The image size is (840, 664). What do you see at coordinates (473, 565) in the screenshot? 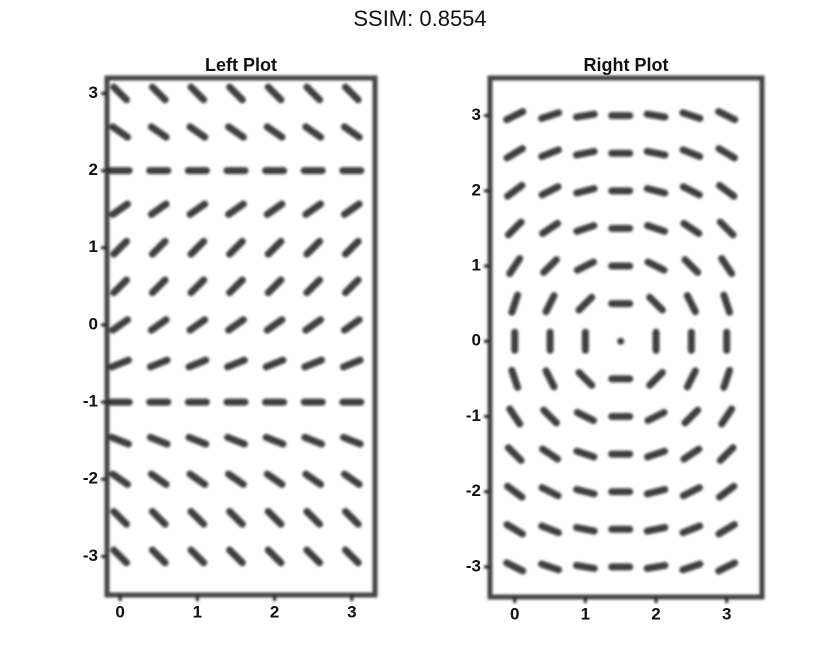
I see `y-tick-label: -3` at bounding box center [473, 565].